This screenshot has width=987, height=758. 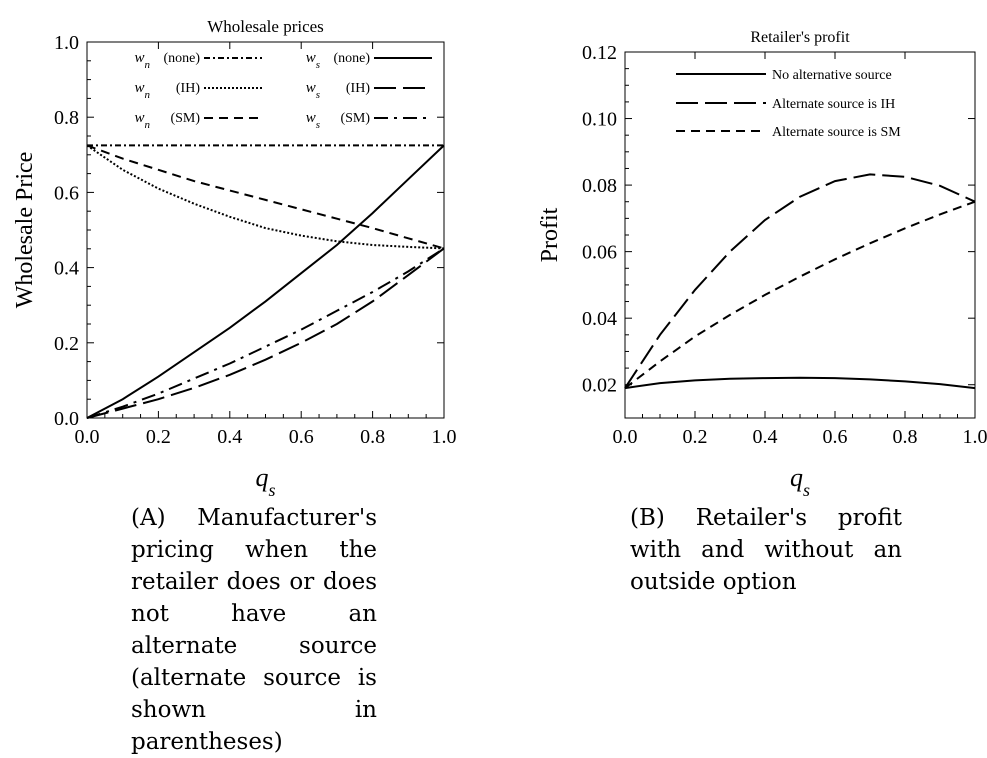 What do you see at coordinates (800, 295) in the screenshot?
I see `series-line-alternate-source-is-sm` at bounding box center [800, 295].